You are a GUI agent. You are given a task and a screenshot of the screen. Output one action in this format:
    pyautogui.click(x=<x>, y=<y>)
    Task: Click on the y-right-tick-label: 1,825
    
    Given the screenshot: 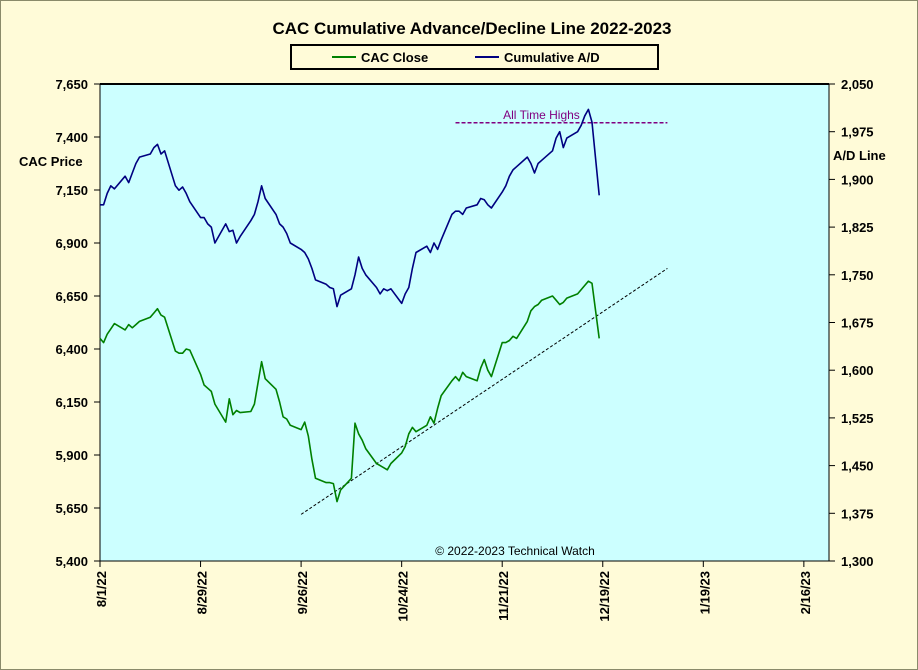 What is the action you would take?
    pyautogui.click(x=857, y=227)
    